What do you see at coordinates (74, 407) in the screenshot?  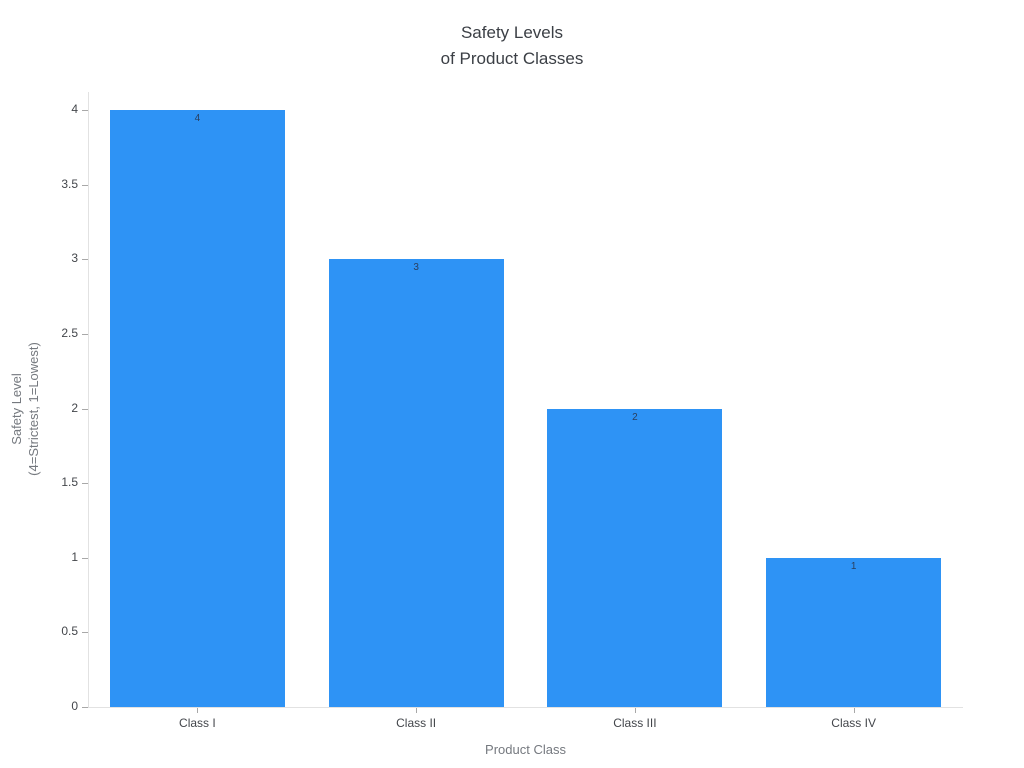 I see `y-tick-label: 2` at bounding box center [74, 407].